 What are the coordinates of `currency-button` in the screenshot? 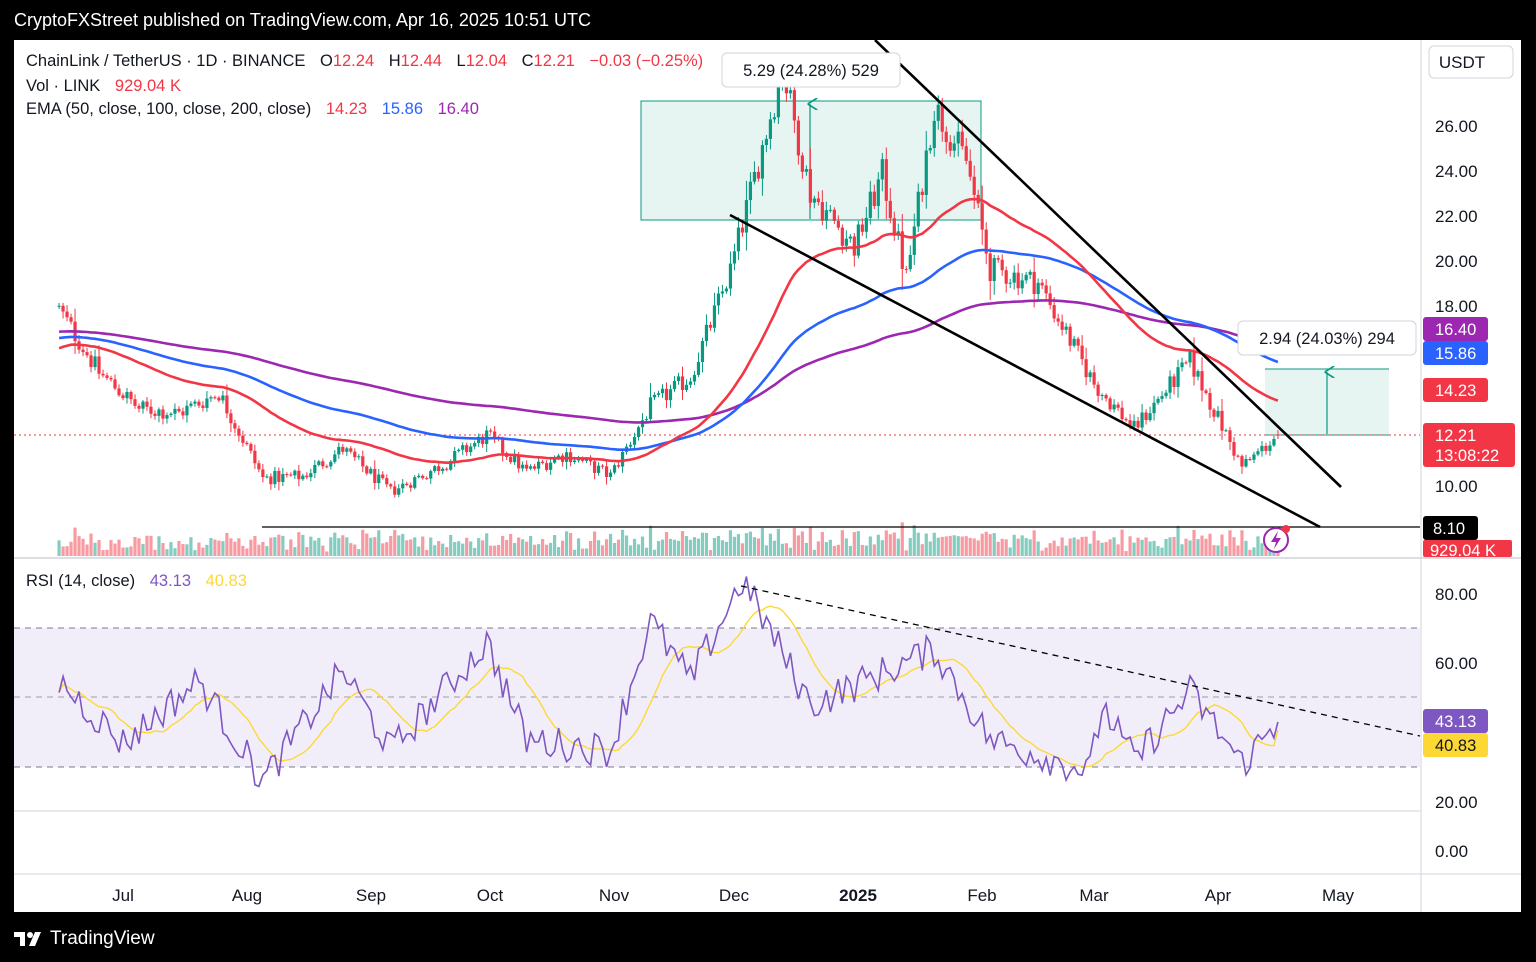 It's located at (1471, 62).